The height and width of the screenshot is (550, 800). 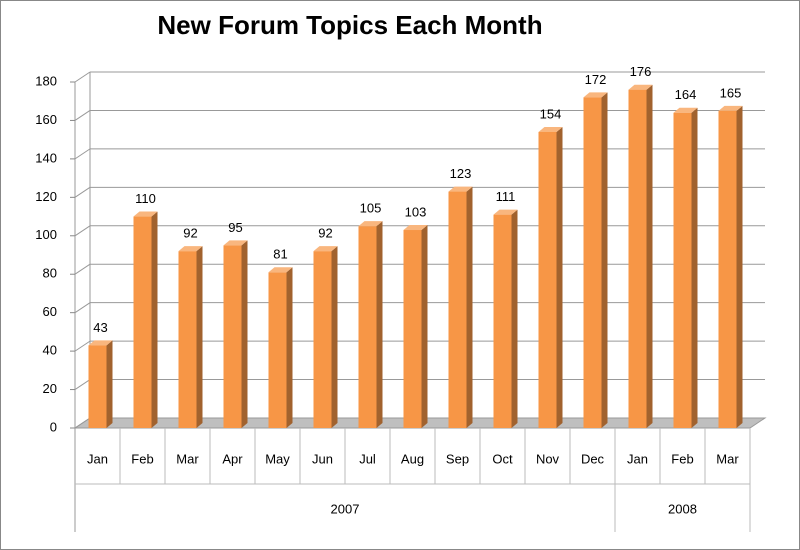 I want to click on y-tick-label: 20, so click(x=50, y=388).